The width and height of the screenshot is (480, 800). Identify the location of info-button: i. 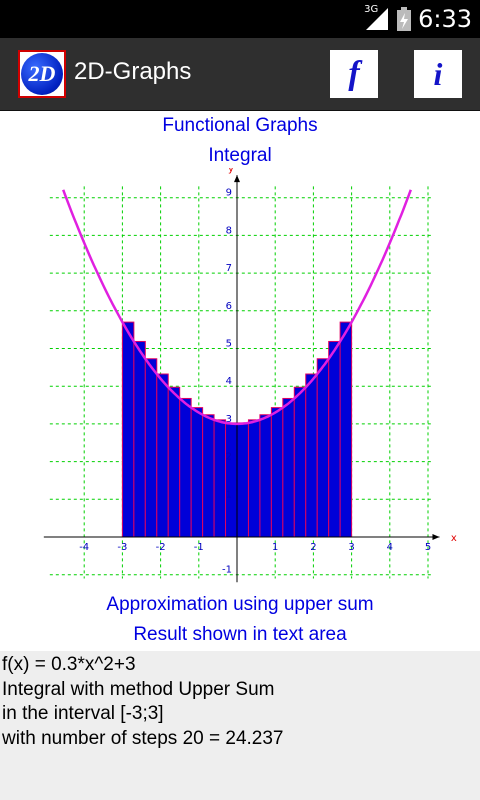
(438, 74).